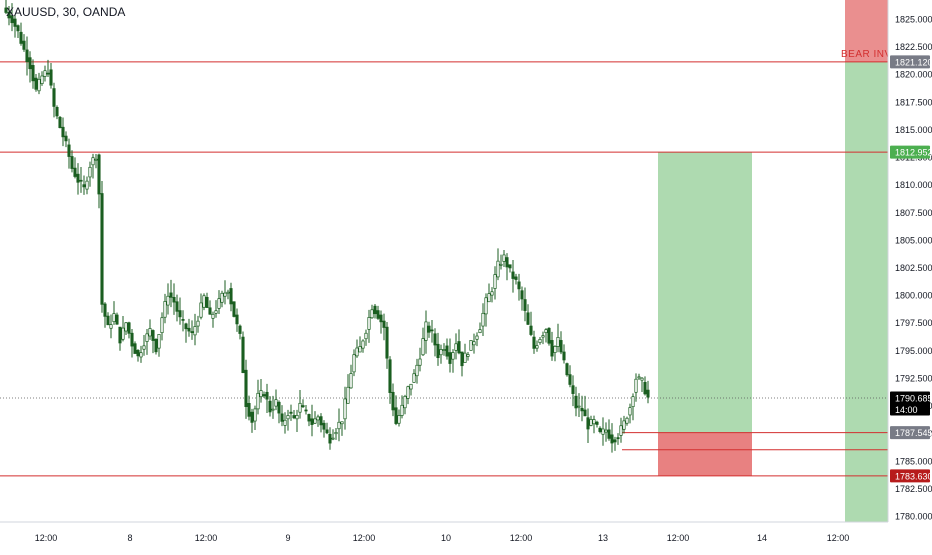  What do you see at coordinates (705, 292) in the screenshot?
I see `long-target-zone` at bounding box center [705, 292].